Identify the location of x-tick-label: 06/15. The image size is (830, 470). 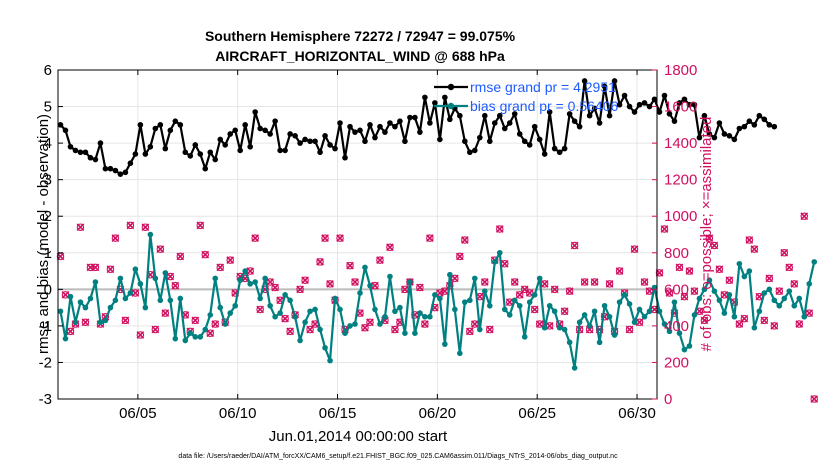
(338, 413).